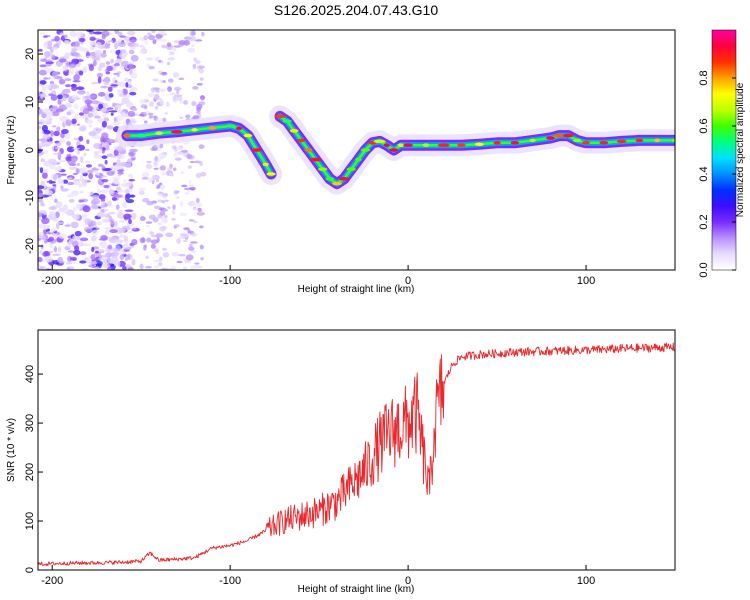 The width and height of the screenshot is (750, 600). What do you see at coordinates (30, 423) in the screenshot?
I see `y-tick-label: 300` at bounding box center [30, 423].